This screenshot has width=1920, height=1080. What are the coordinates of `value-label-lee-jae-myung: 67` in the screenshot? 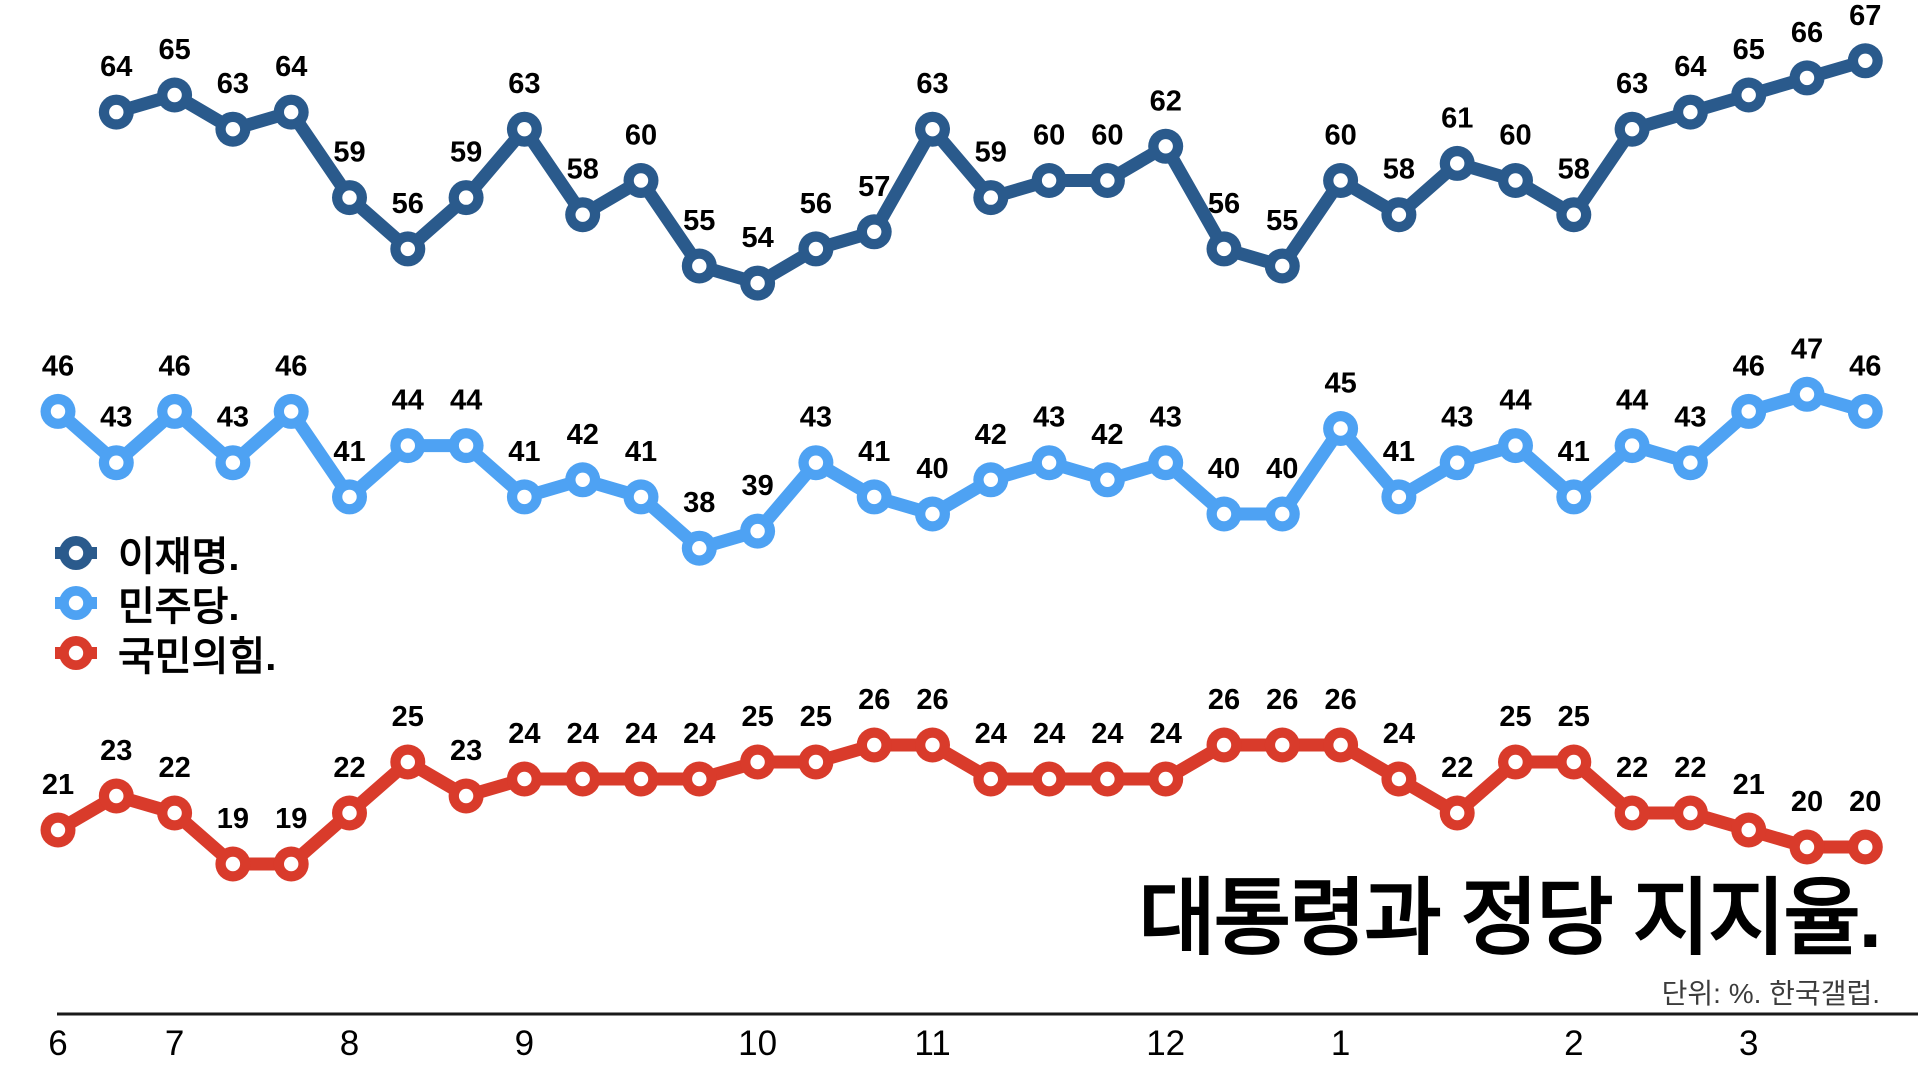 It's located at (1865, 16).